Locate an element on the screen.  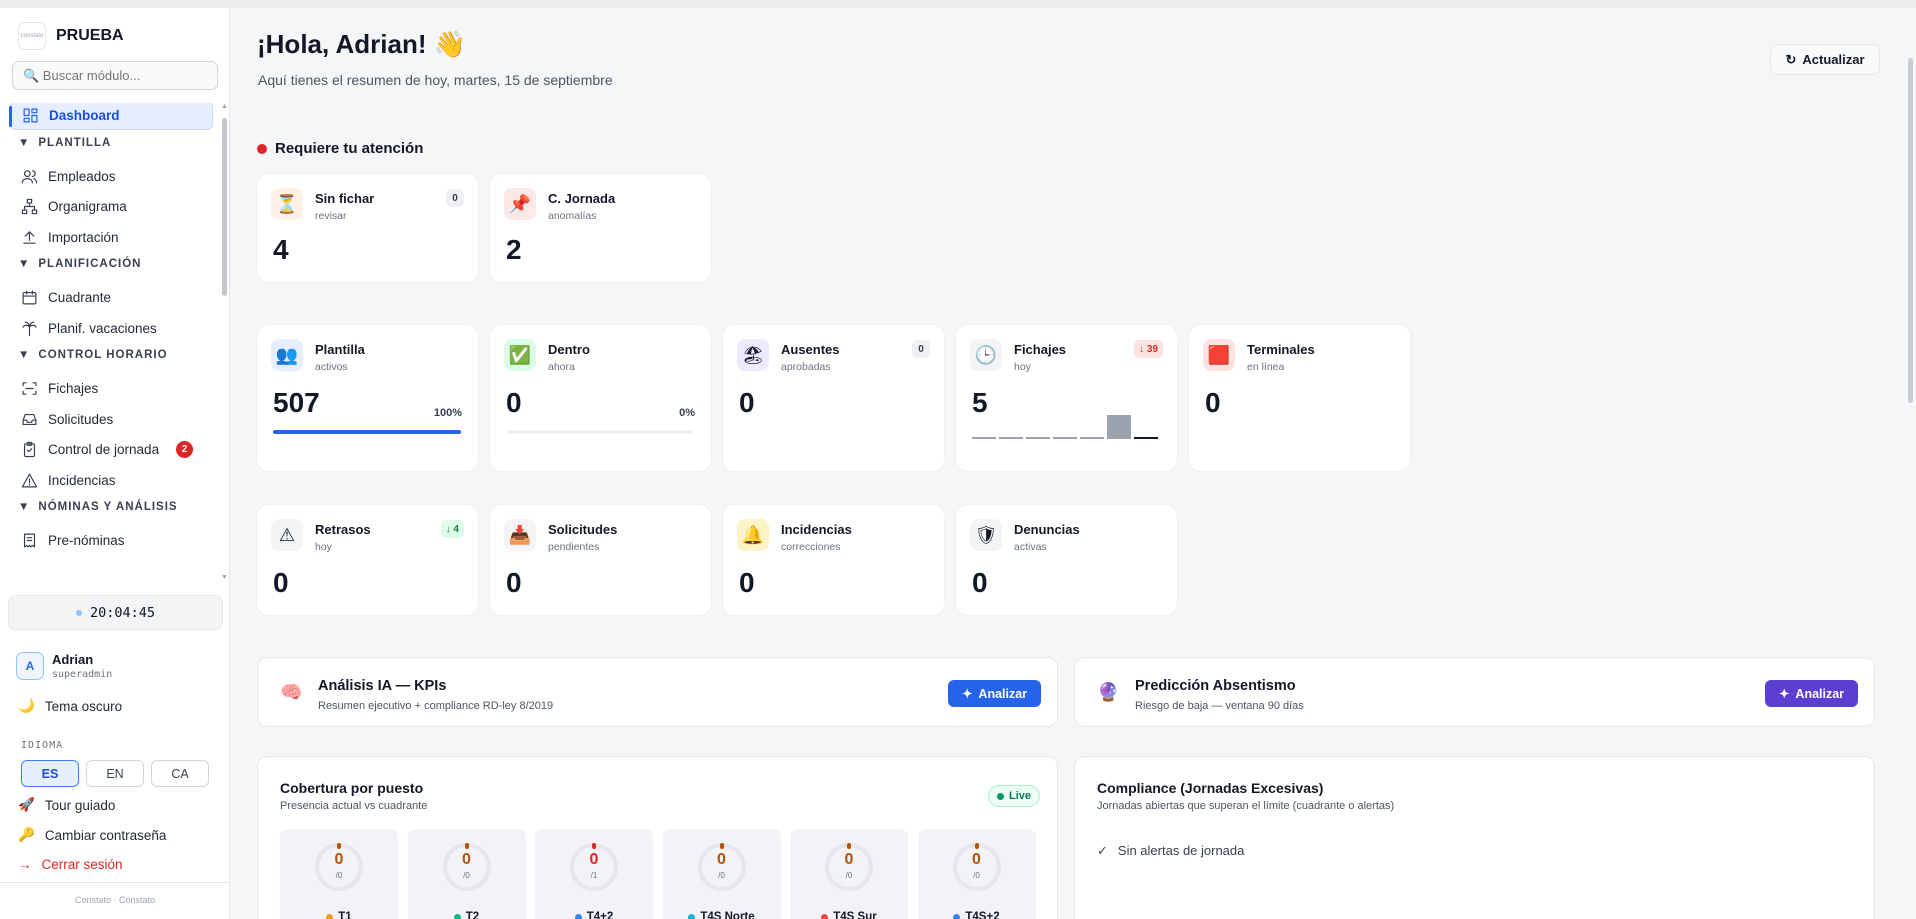
post-target: /0 is located at coordinates (721, 875).